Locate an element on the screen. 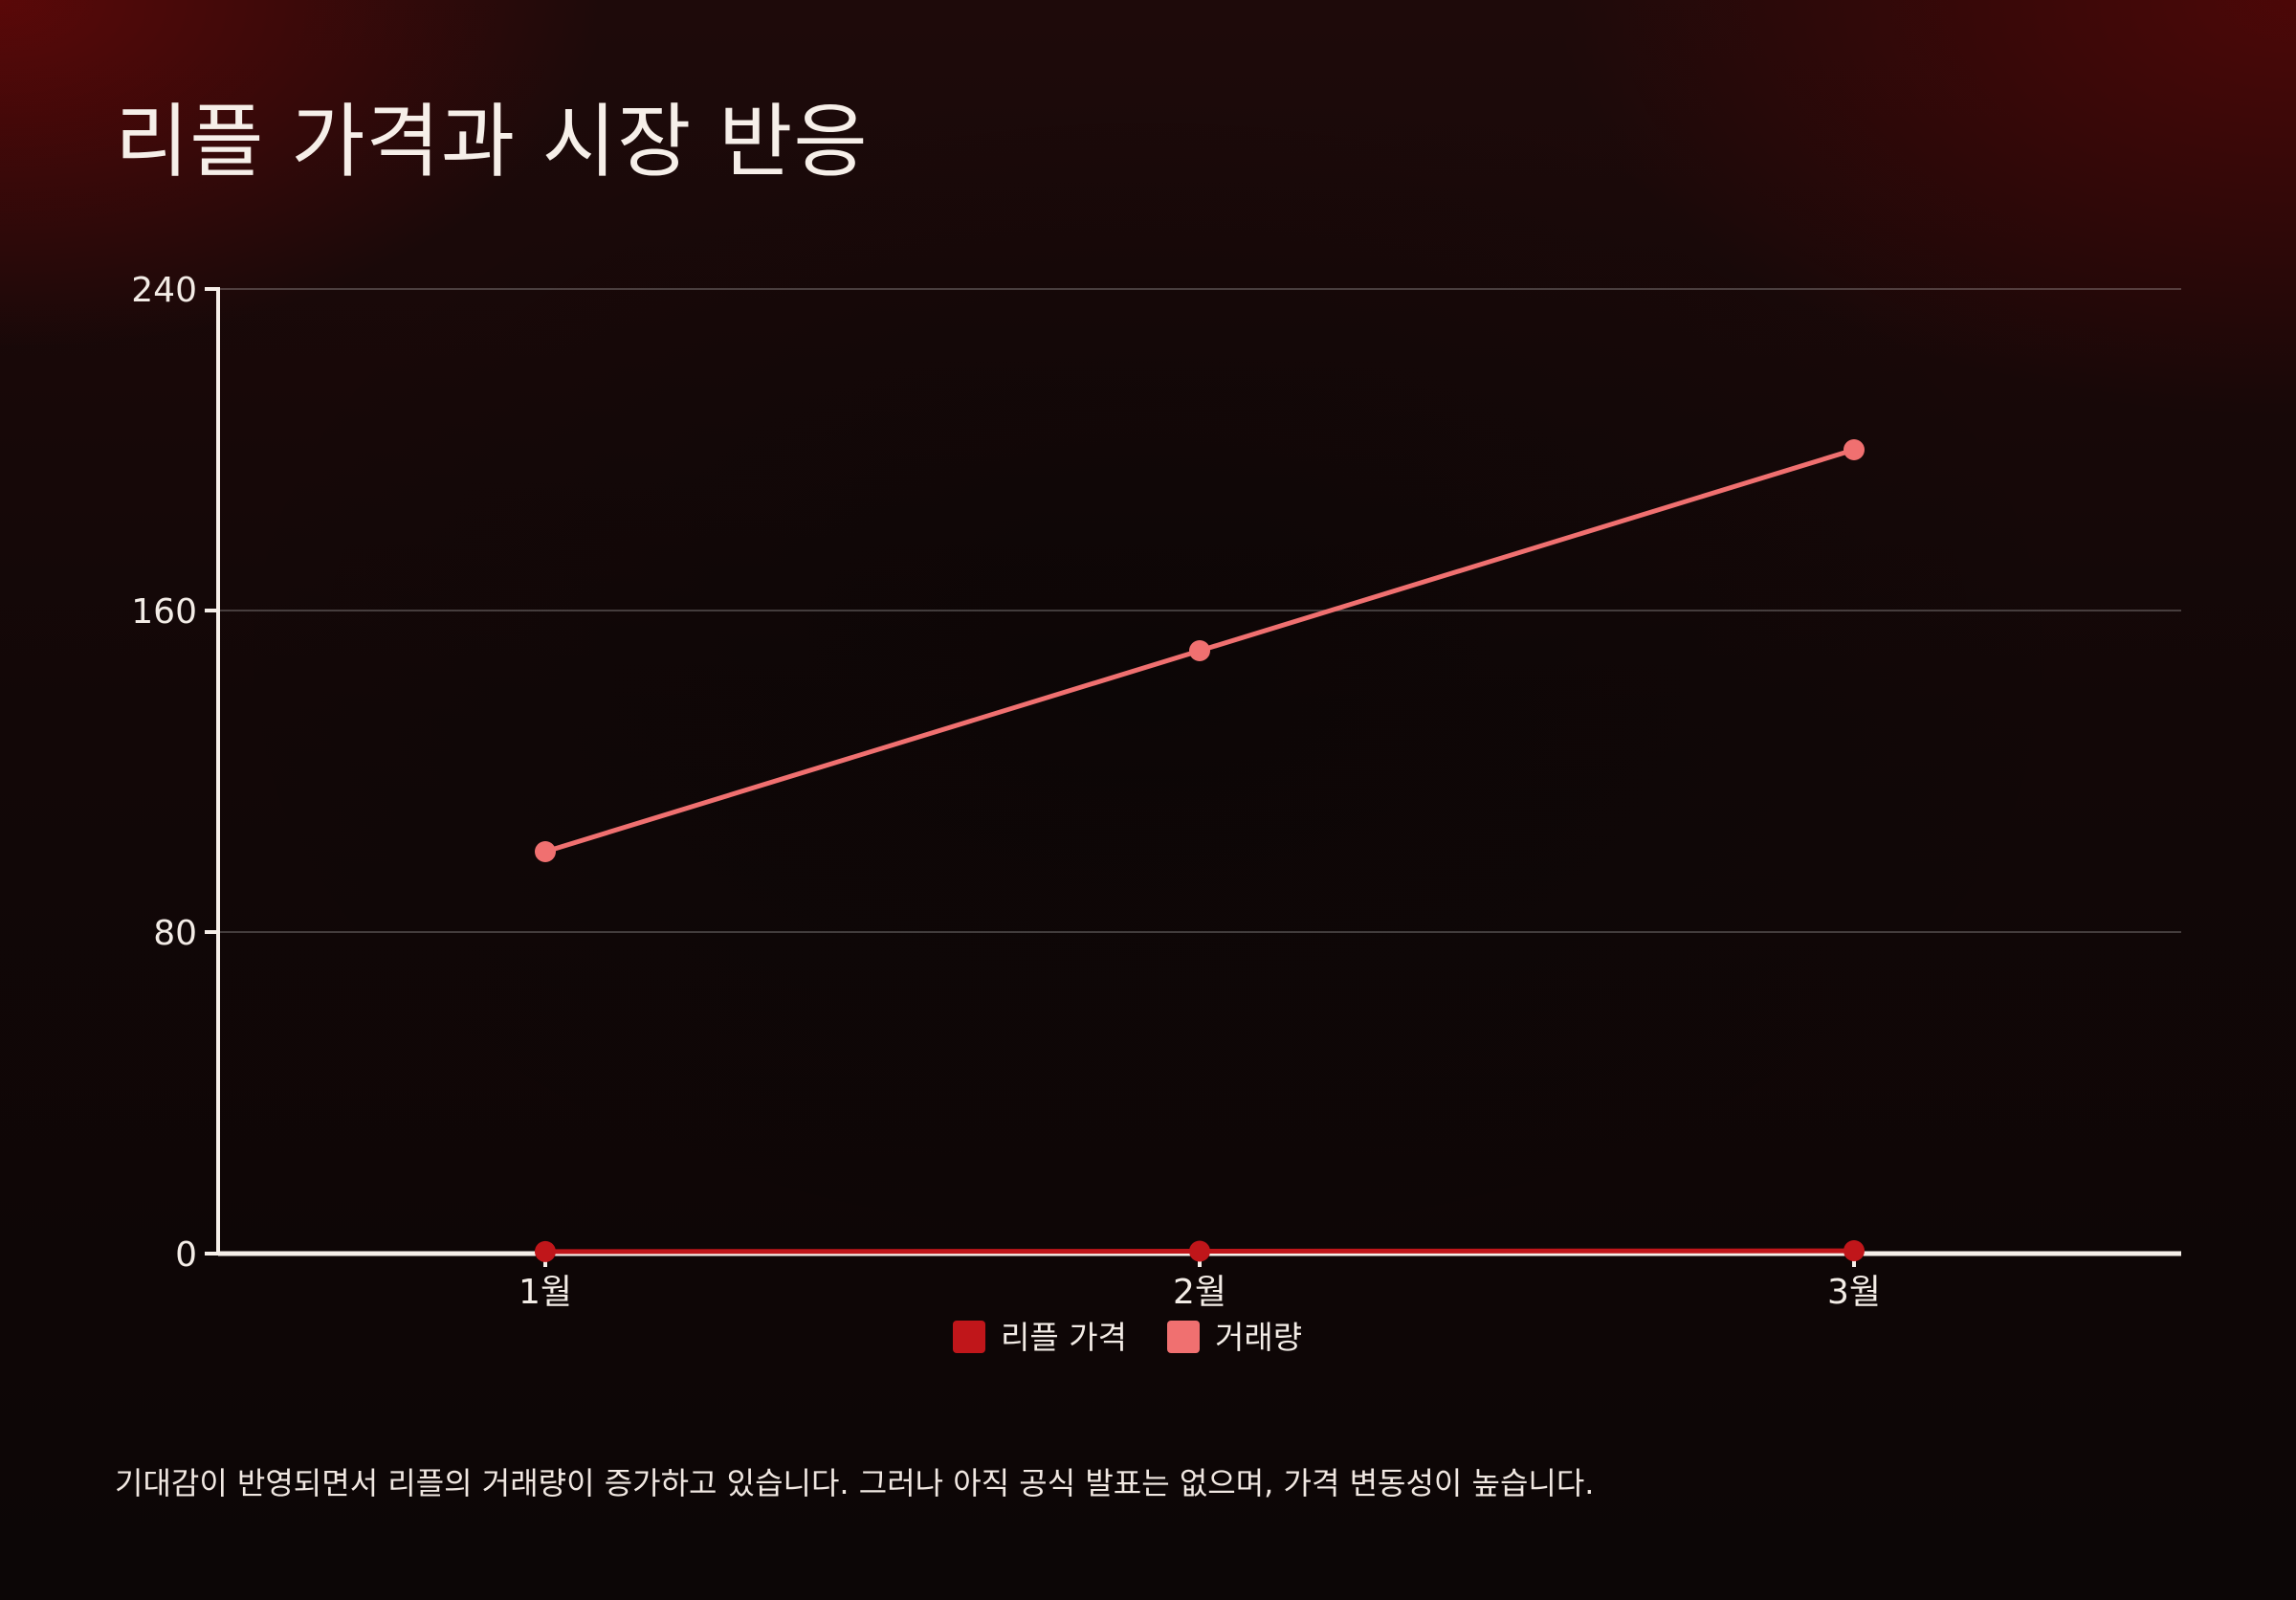 The height and width of the screenshot is (1600, 2296). legend-swatch-price is located at coordinates (969, 1337).